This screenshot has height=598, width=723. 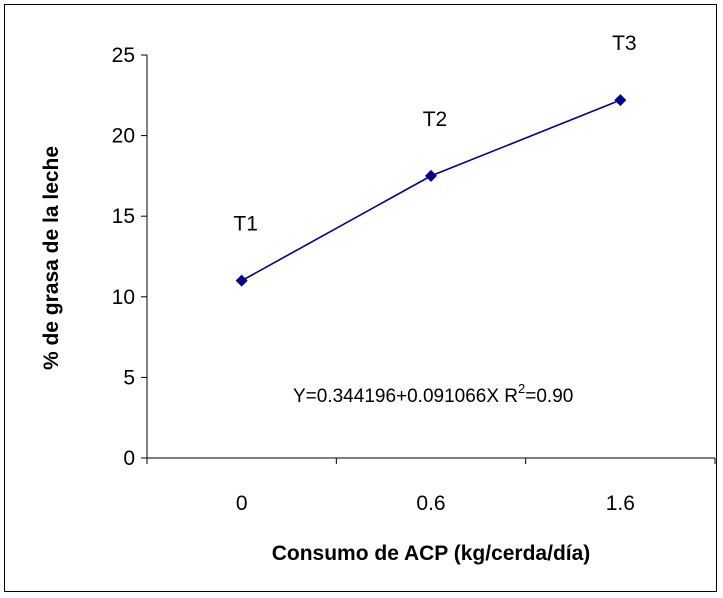 I want to click on data-point-label: T3, so click(x=624, y=43).